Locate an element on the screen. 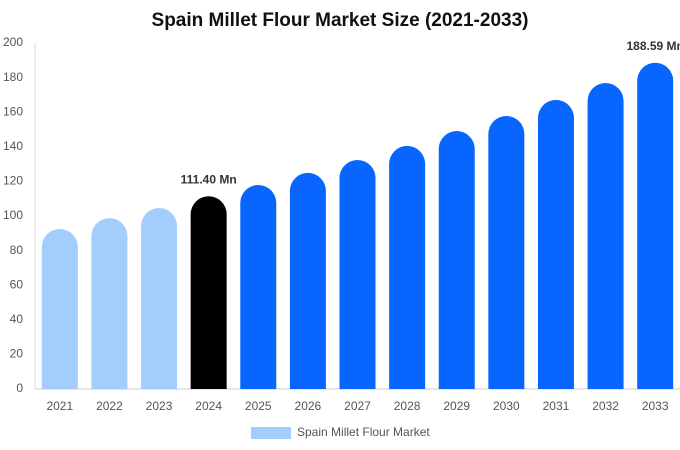 This screenshot has width=680, height=450. data-label: 188.59 Mn is located at coordinates (653, 46).